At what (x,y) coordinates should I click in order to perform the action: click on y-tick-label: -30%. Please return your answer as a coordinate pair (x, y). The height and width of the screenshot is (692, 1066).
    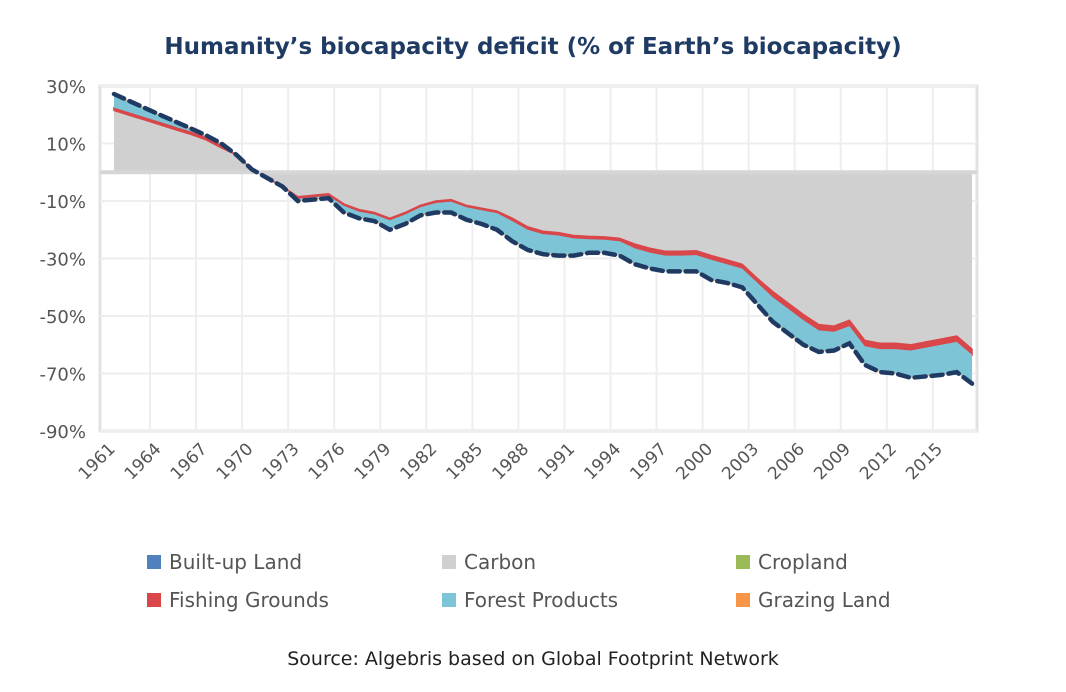
    Looking at the image, I should click on (62, 260).